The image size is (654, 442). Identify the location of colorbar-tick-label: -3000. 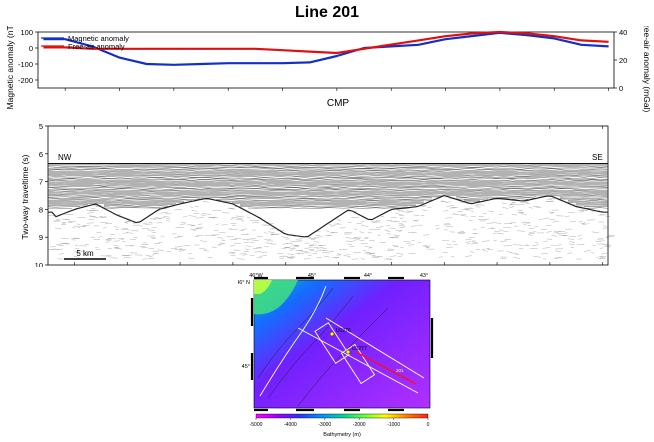
(324, 425).